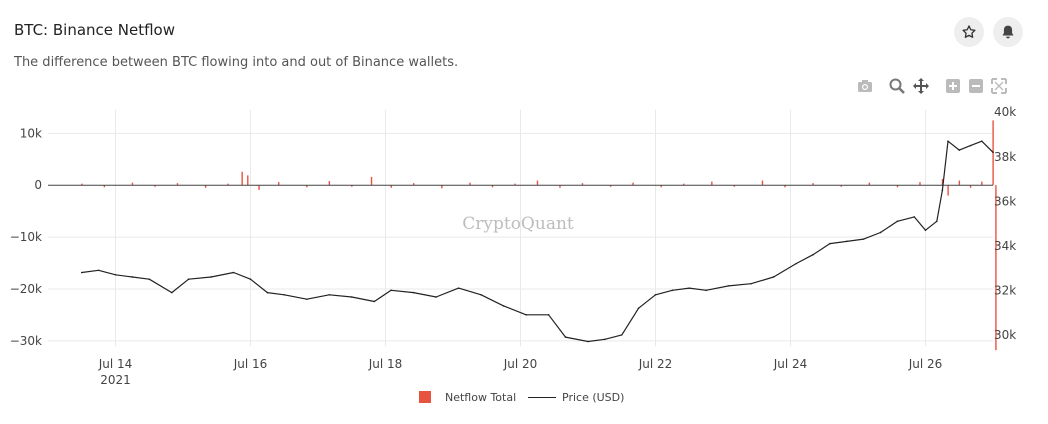 The width and height of the screenshot is (1048, 424). I want to click on favorite-button, so click(969, 32).